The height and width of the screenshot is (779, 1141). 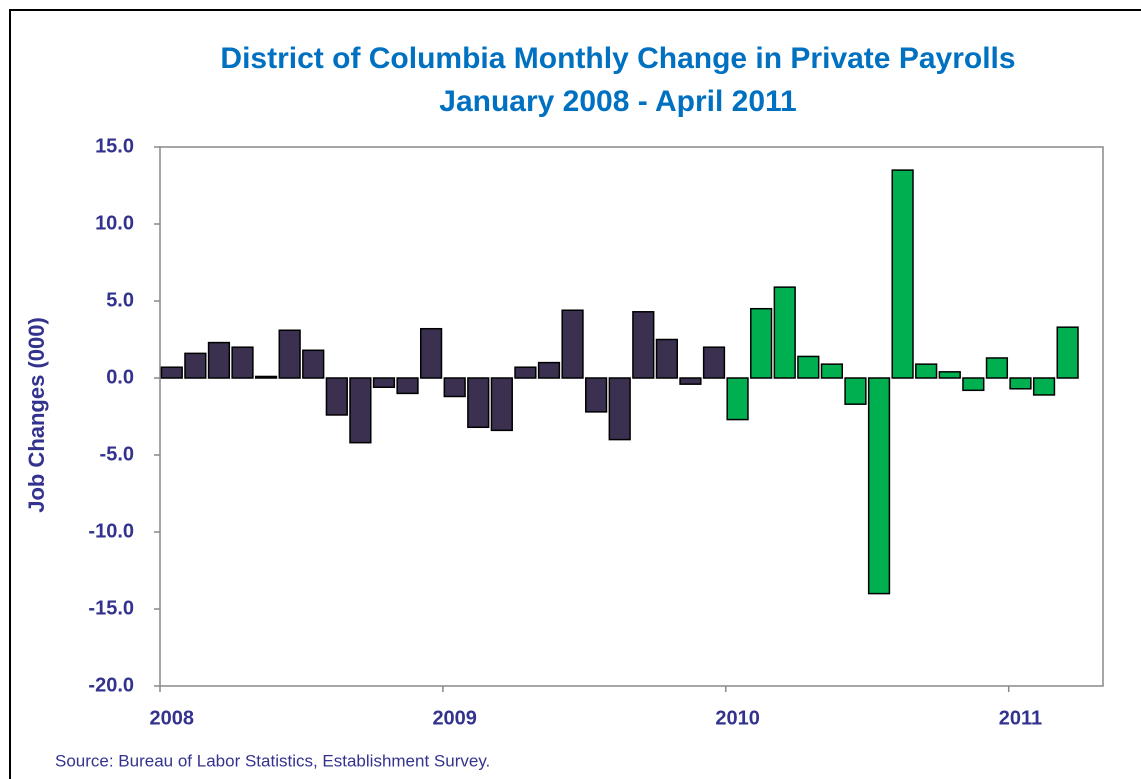 I want to click on y-tick-label: -10.0, so click(x=111, y=531).